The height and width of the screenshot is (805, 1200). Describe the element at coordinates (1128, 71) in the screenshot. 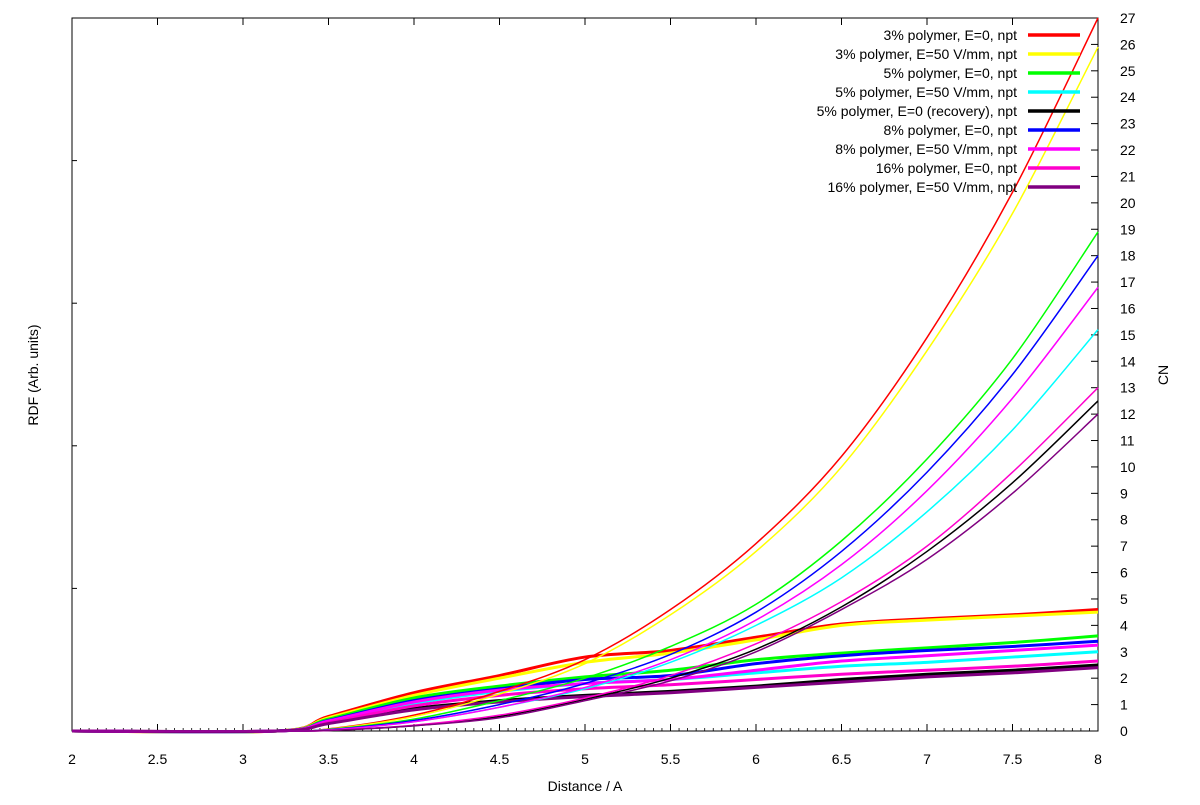

I see `y2-tick-label: 25` at that location.